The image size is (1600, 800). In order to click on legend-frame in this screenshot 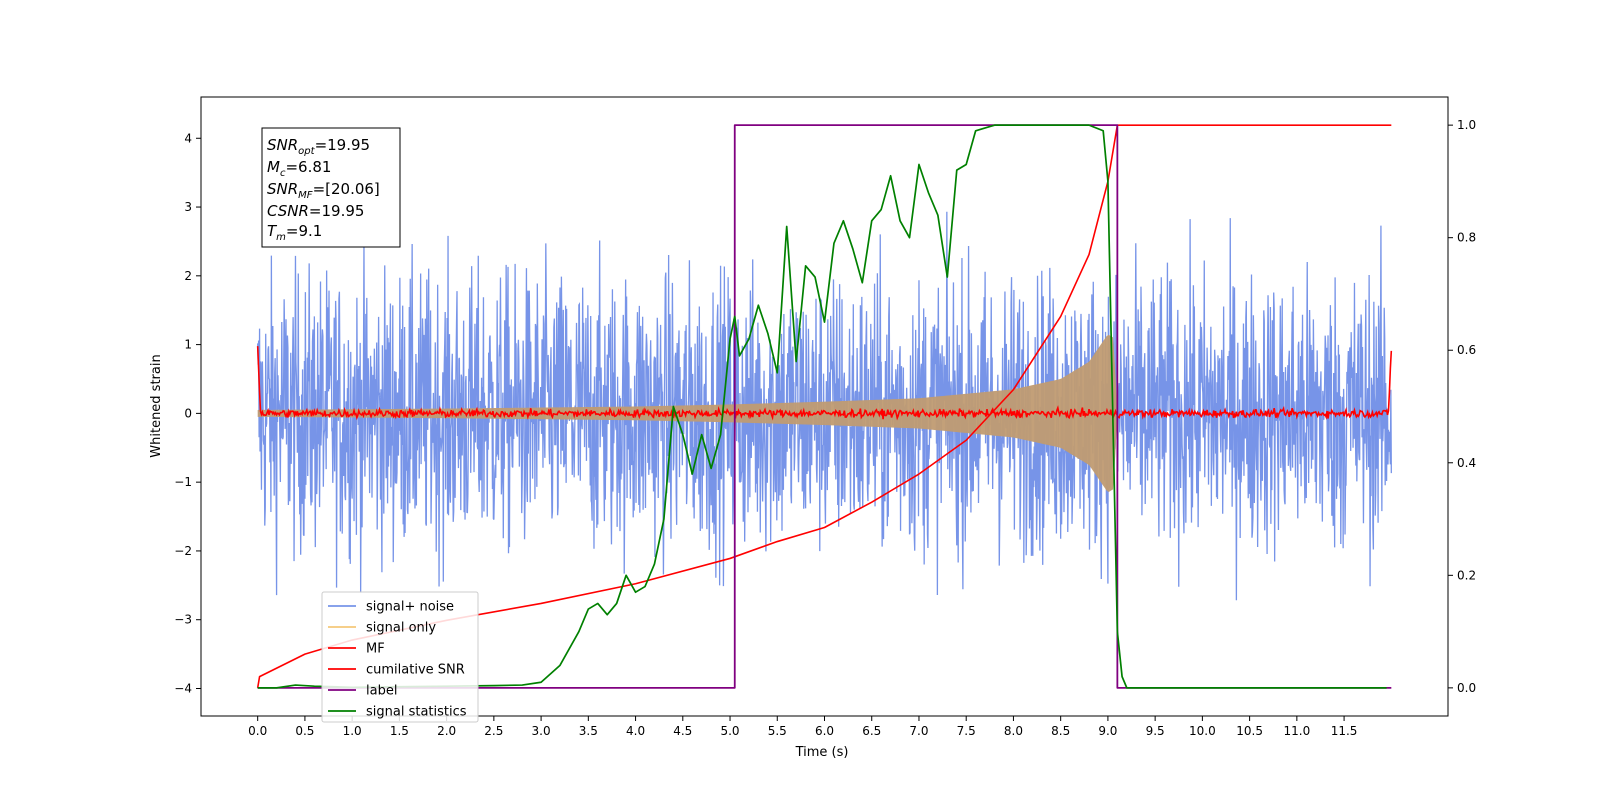, I will do `click(400, 657)`.